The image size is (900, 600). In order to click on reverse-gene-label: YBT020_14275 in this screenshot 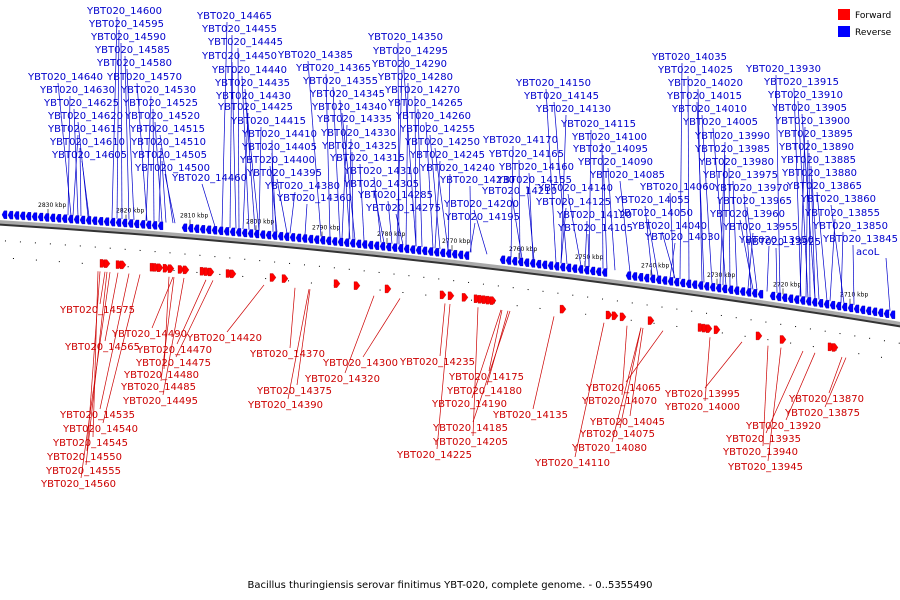, I will do `click(403, 208)`.